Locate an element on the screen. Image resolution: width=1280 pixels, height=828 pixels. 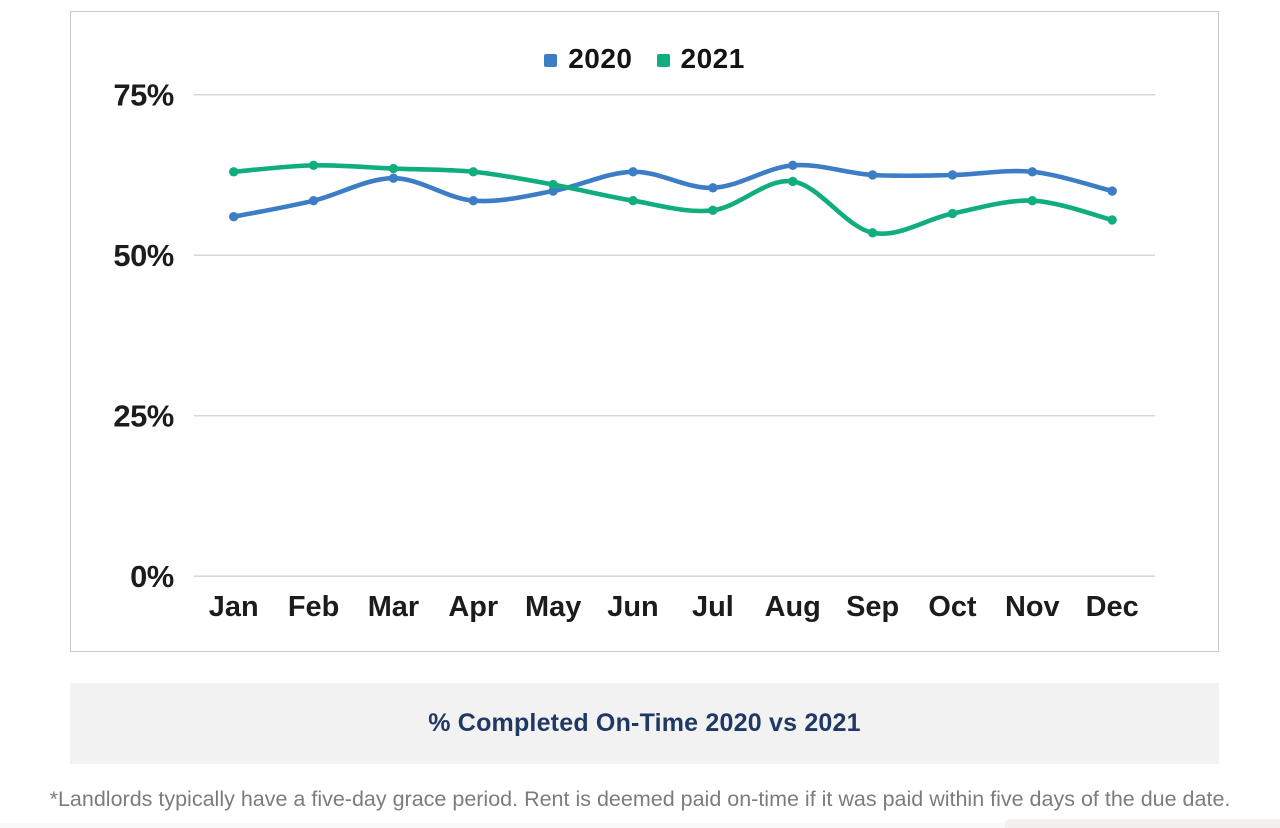
chart-caption: % Completed On-Time 2020 vs 2021 is located at coordinates (644, 723).